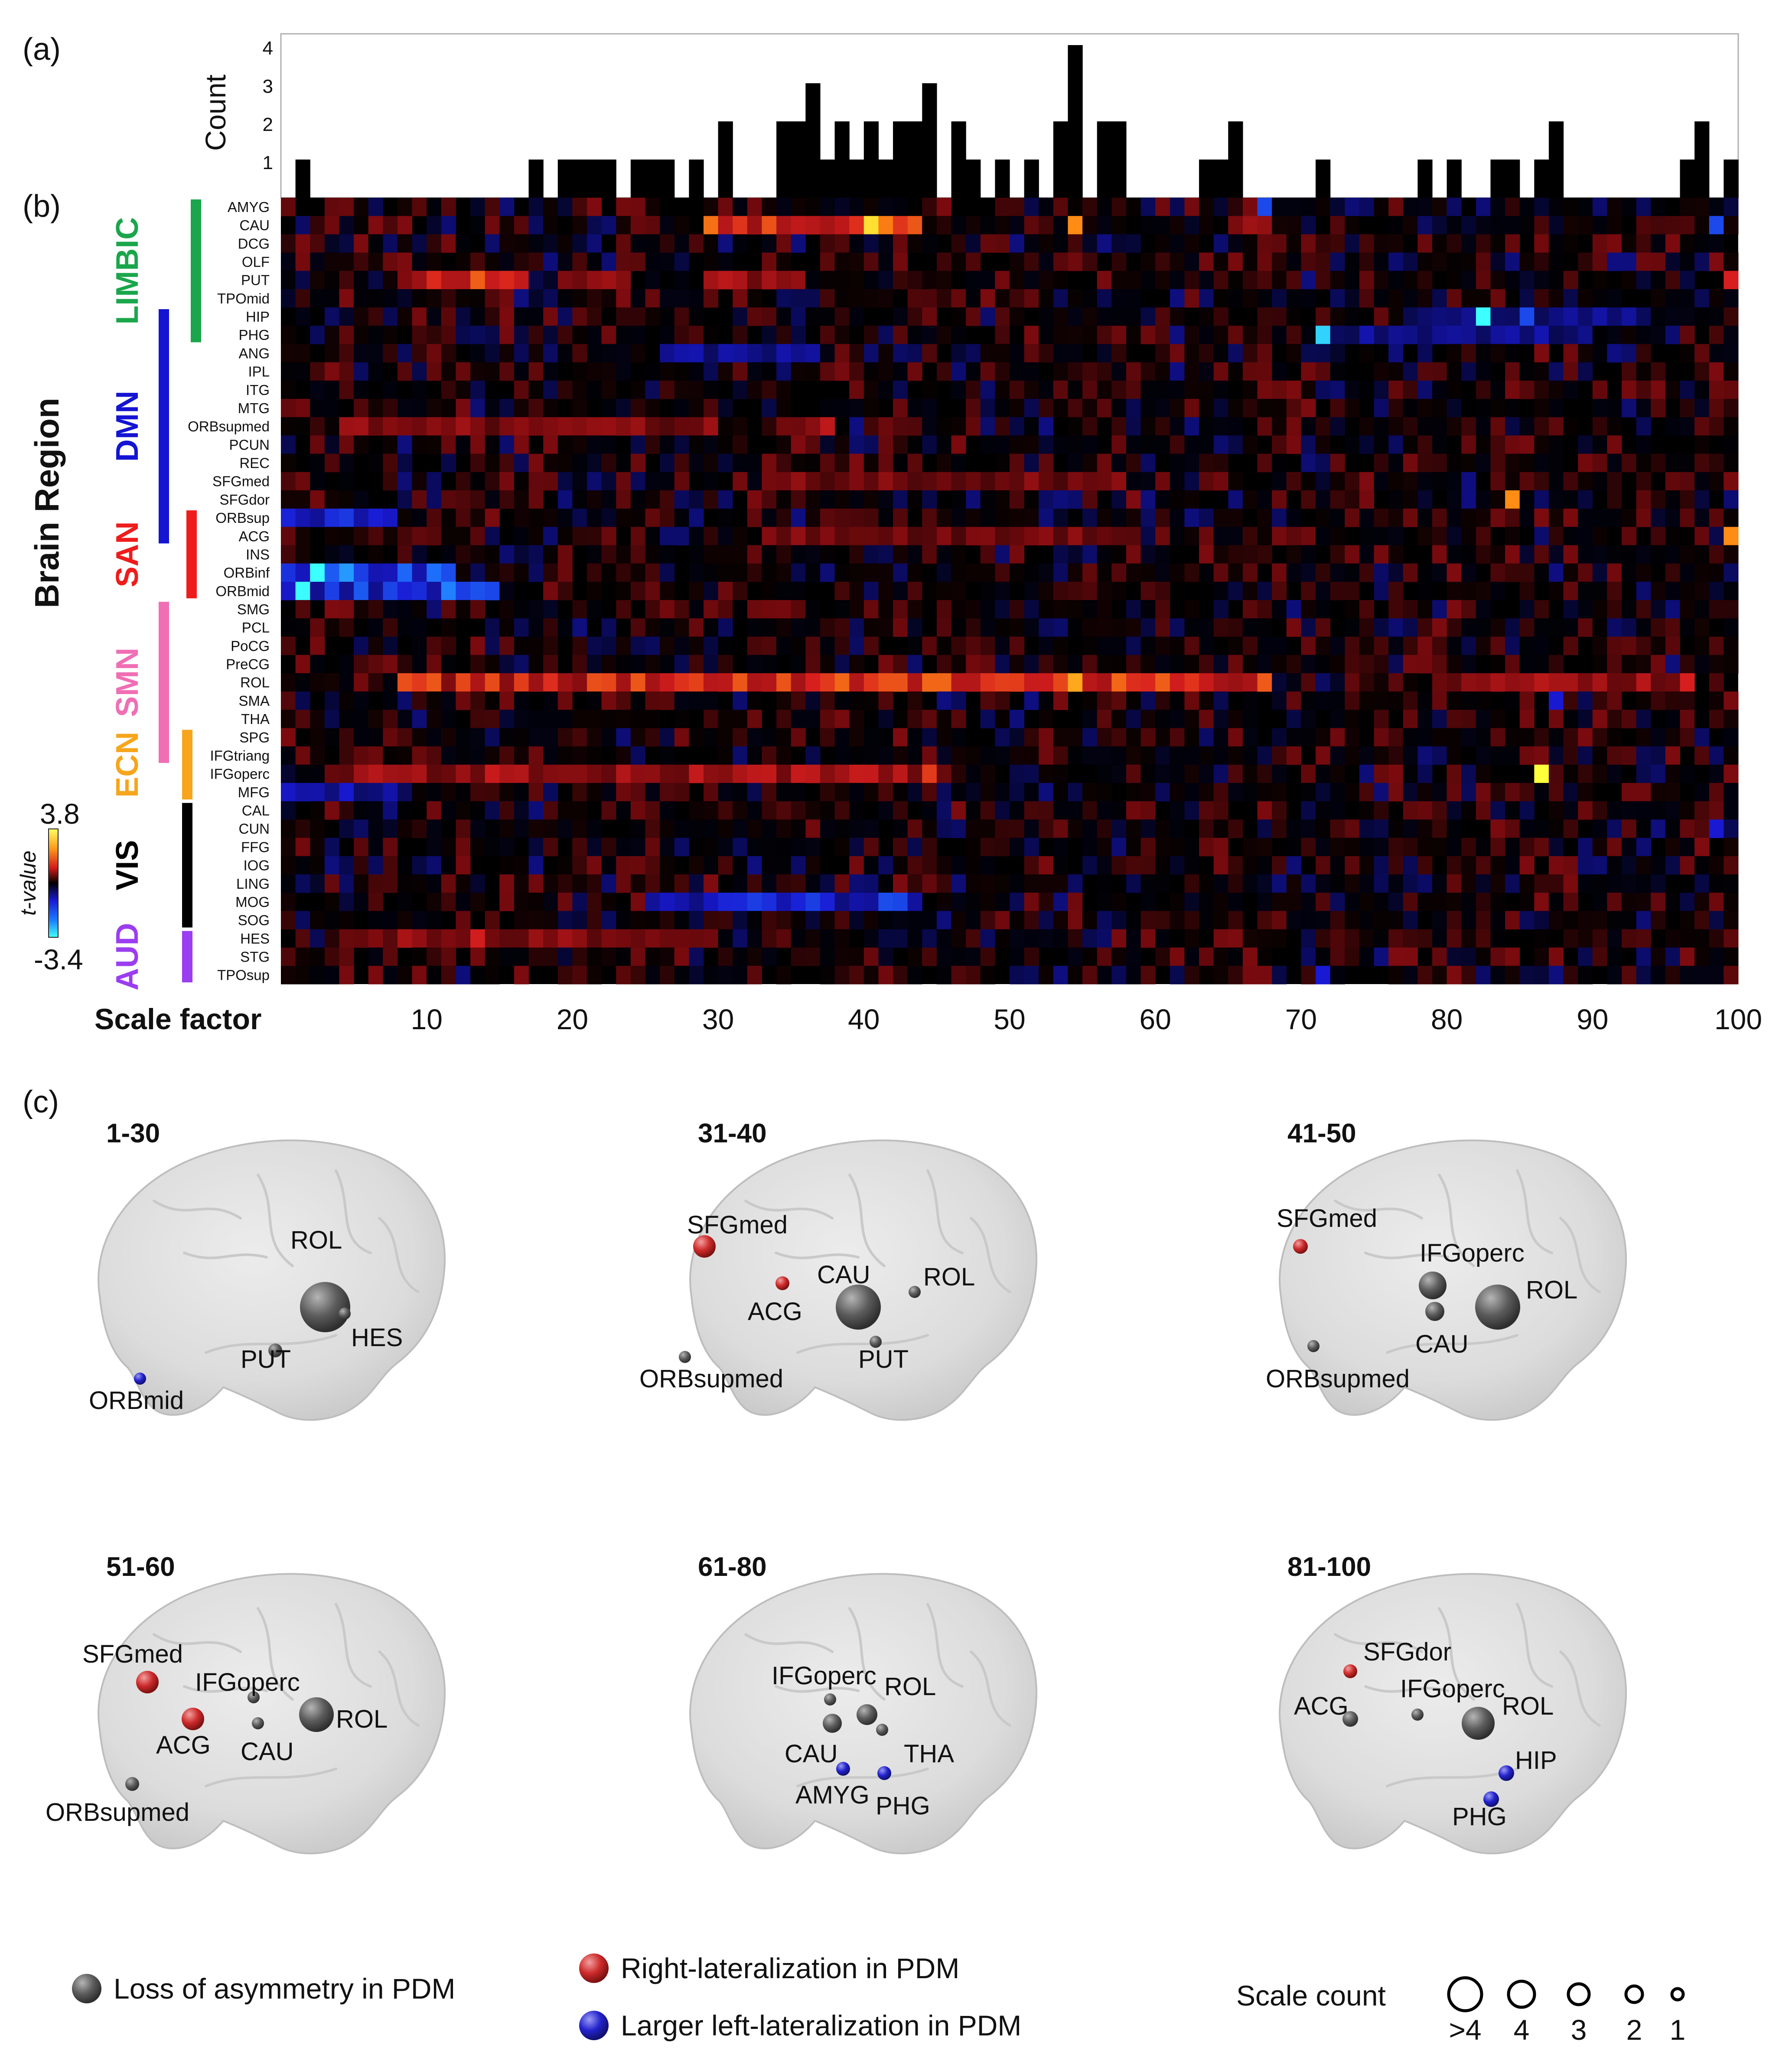 The image size is (1792, 2048). What do you see at coordinates (253, 609) in the screenshot?
I see `row-label: SMG` at bounding box center [253, 609].